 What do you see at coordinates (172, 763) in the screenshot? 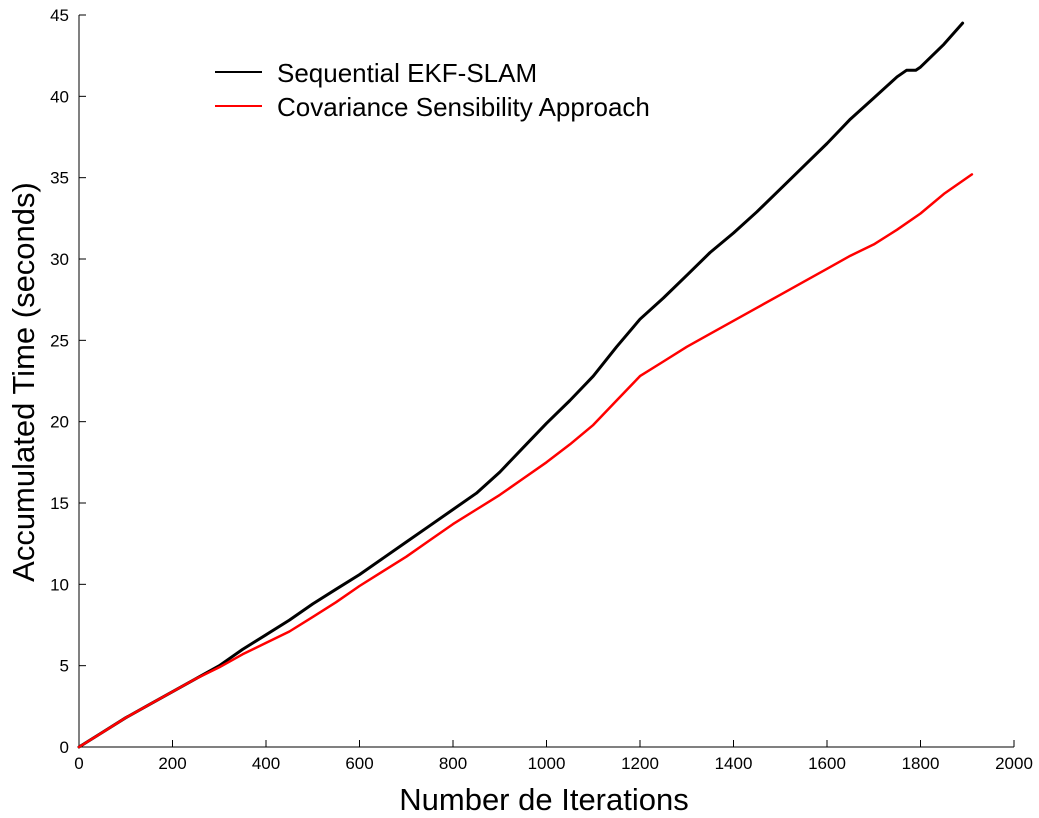
I see `x-tick-label: 200` at bounding box center [172, 763].